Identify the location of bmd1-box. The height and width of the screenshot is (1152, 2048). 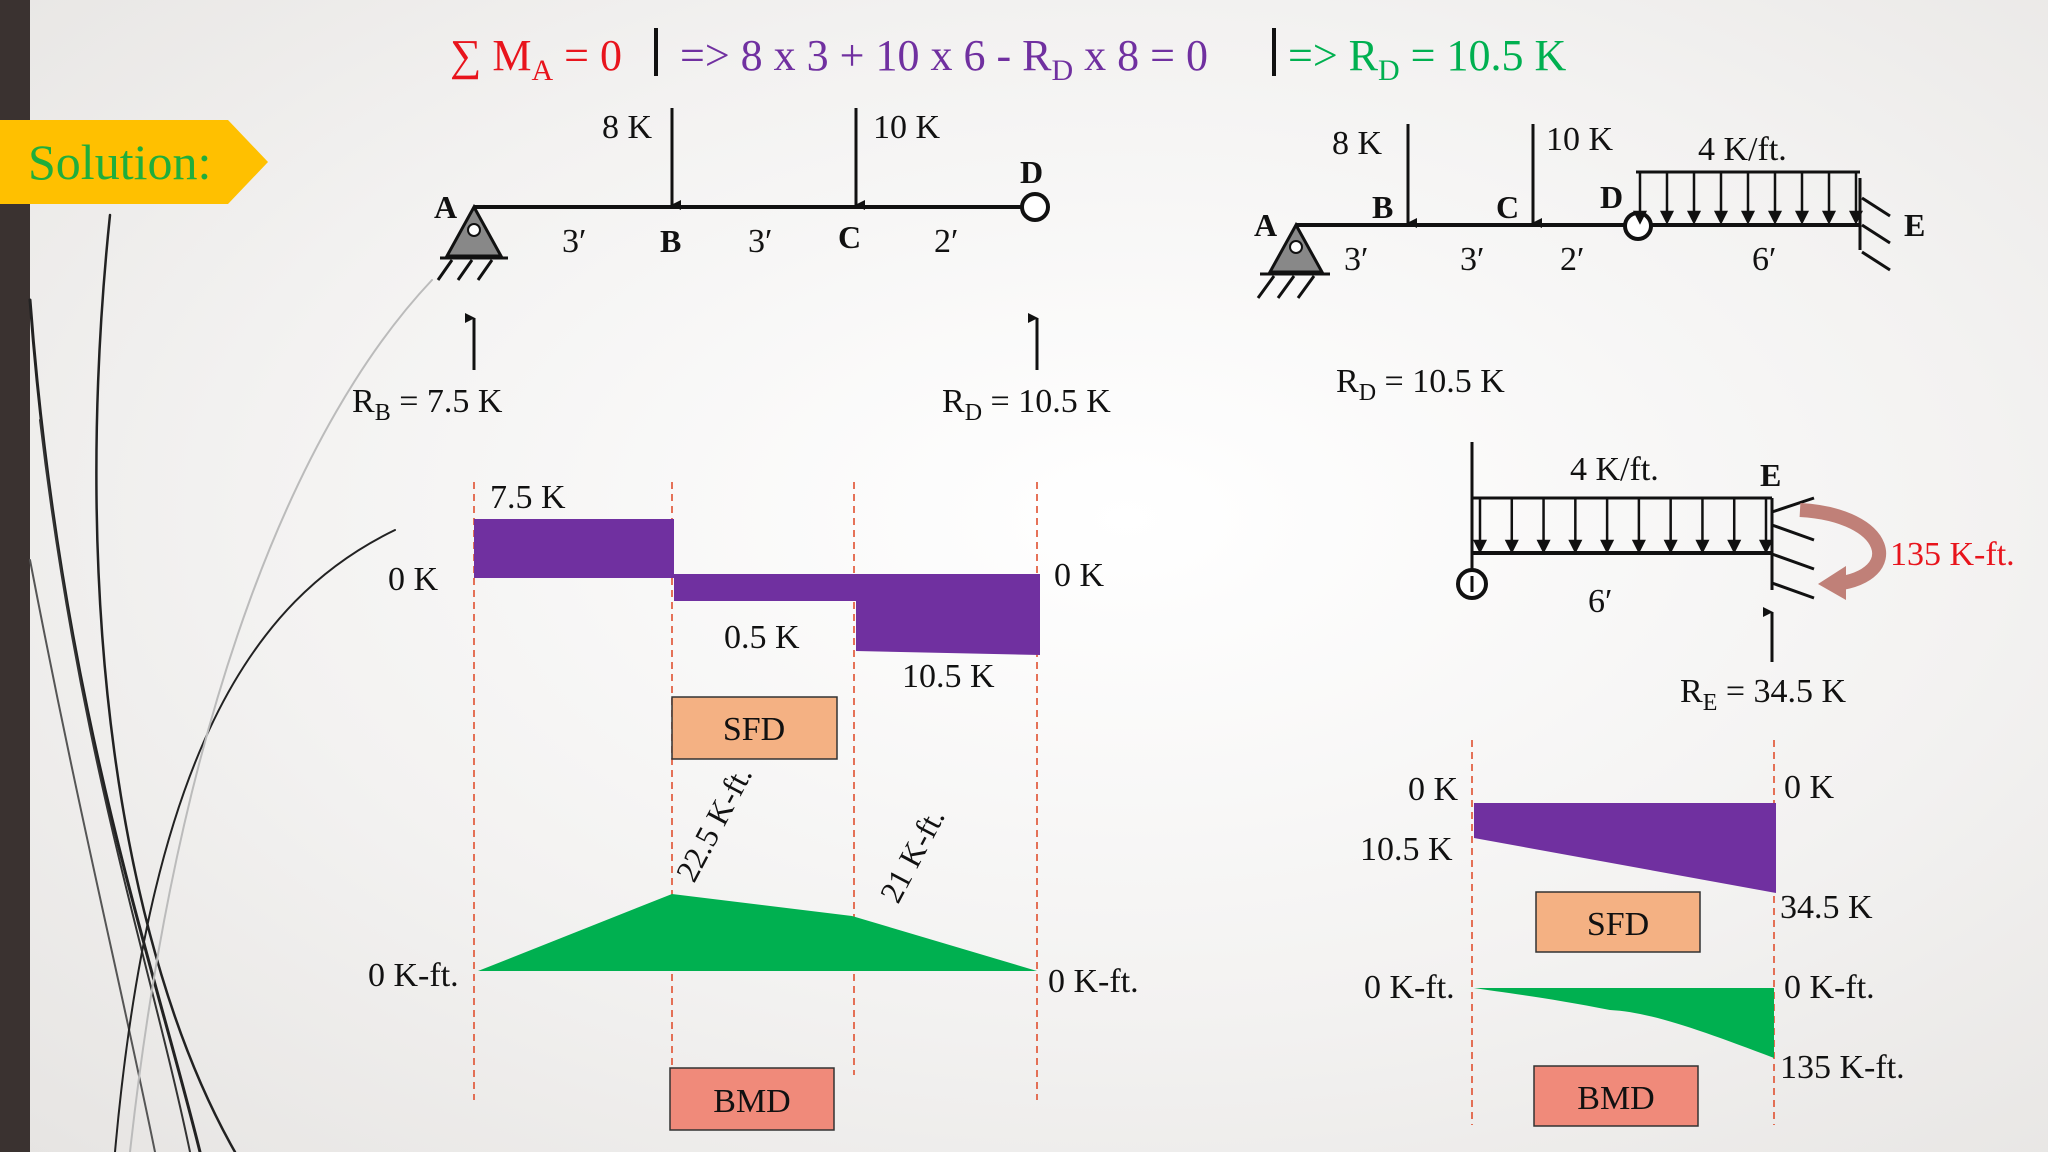
(752, 1099).